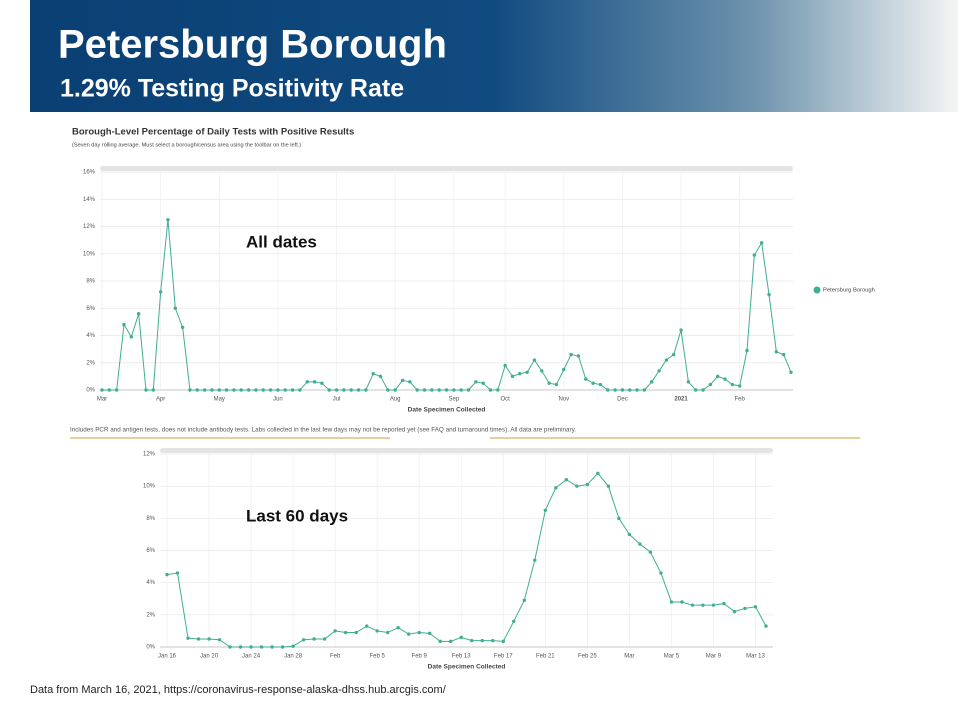 This screenshot has height=723, width=958. I want to click on scroll-bar, so click(446, 168).